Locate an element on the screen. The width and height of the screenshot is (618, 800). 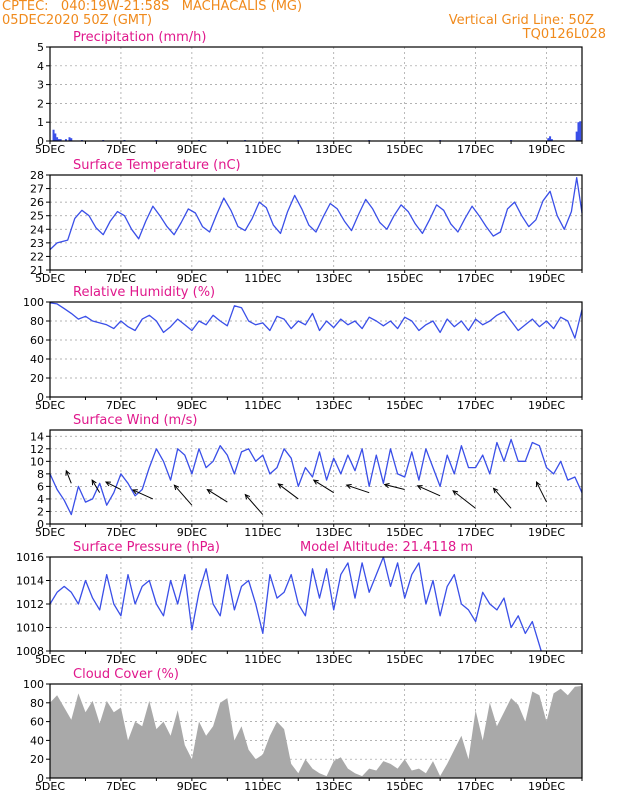
y-tick-label: 1 is located at coordinates (40, 122).